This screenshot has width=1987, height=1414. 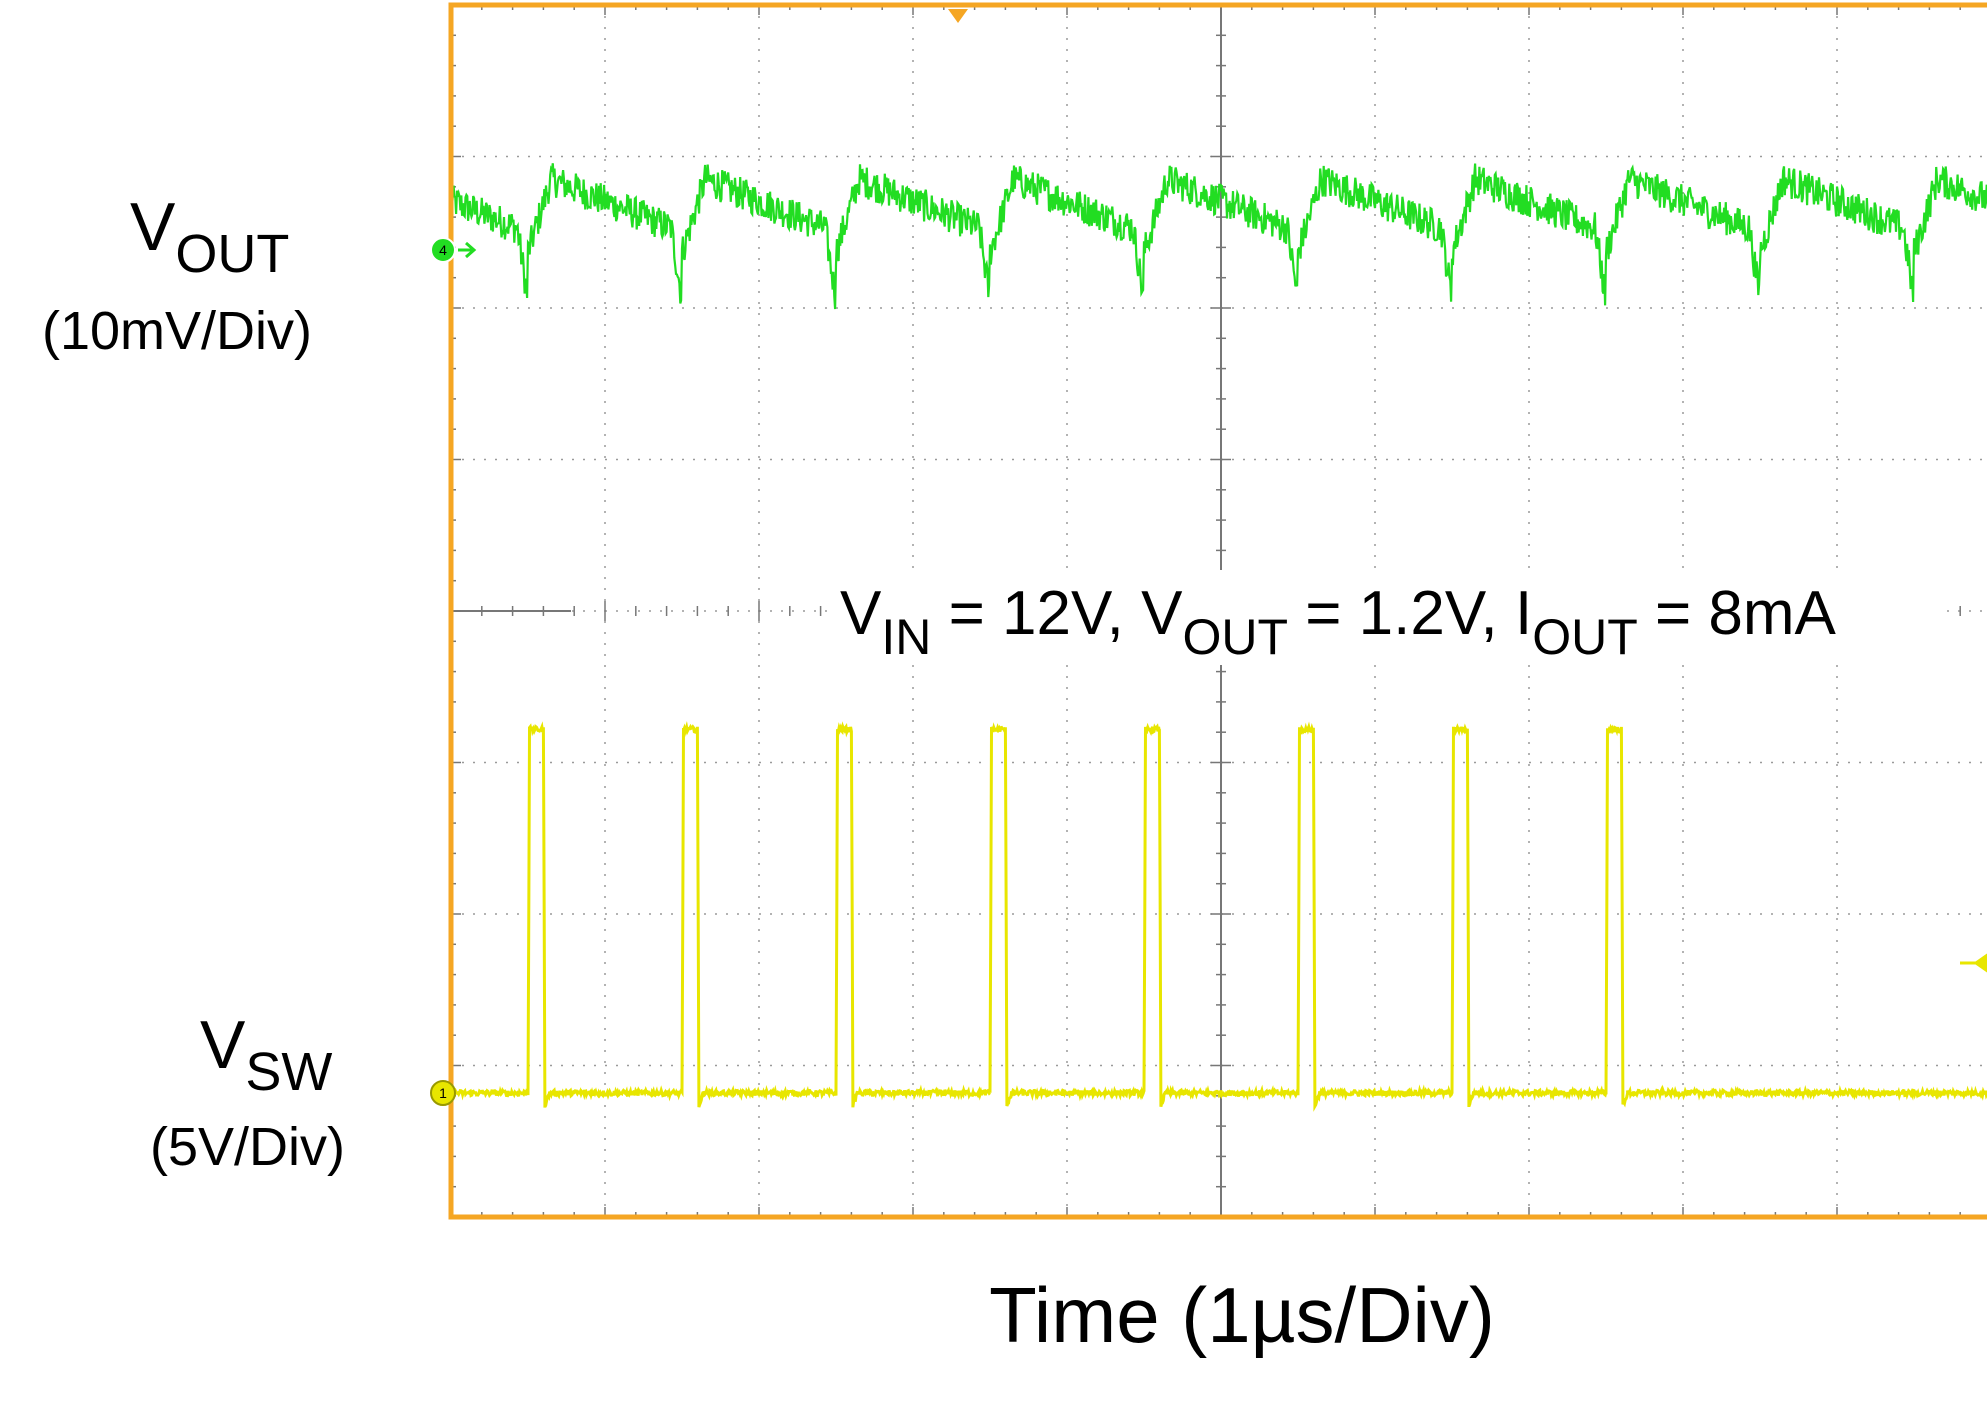 What do you see at coordinates (1973, 963) in the screenshot?
I see `trigger-level-marker` at bounding box center [1973, 963].